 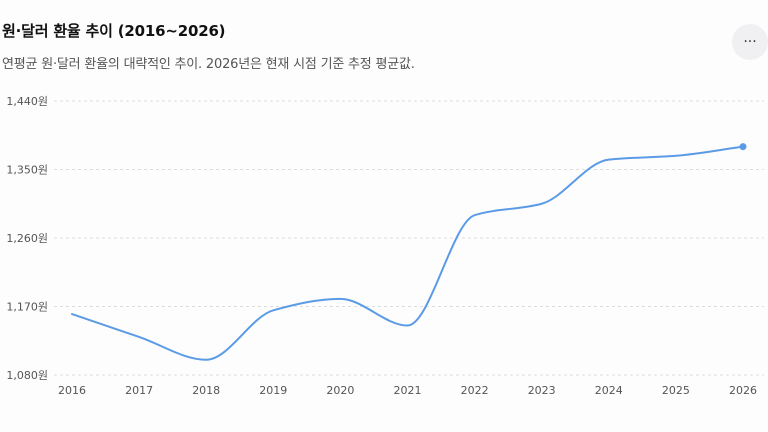 I want to click on x-tick-label: 2019, so click(x=273, y=390).